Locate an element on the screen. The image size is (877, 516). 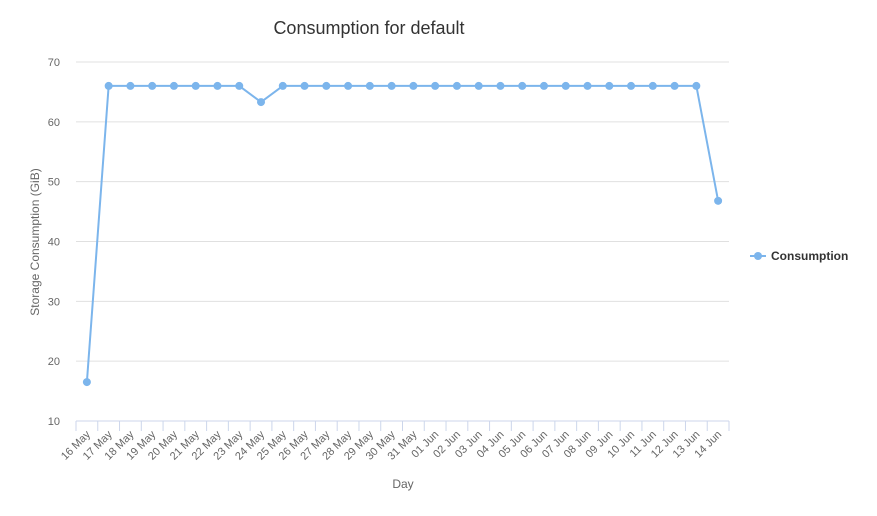
legend-item-consumption: Consumption is located at coordinates (809, 256).